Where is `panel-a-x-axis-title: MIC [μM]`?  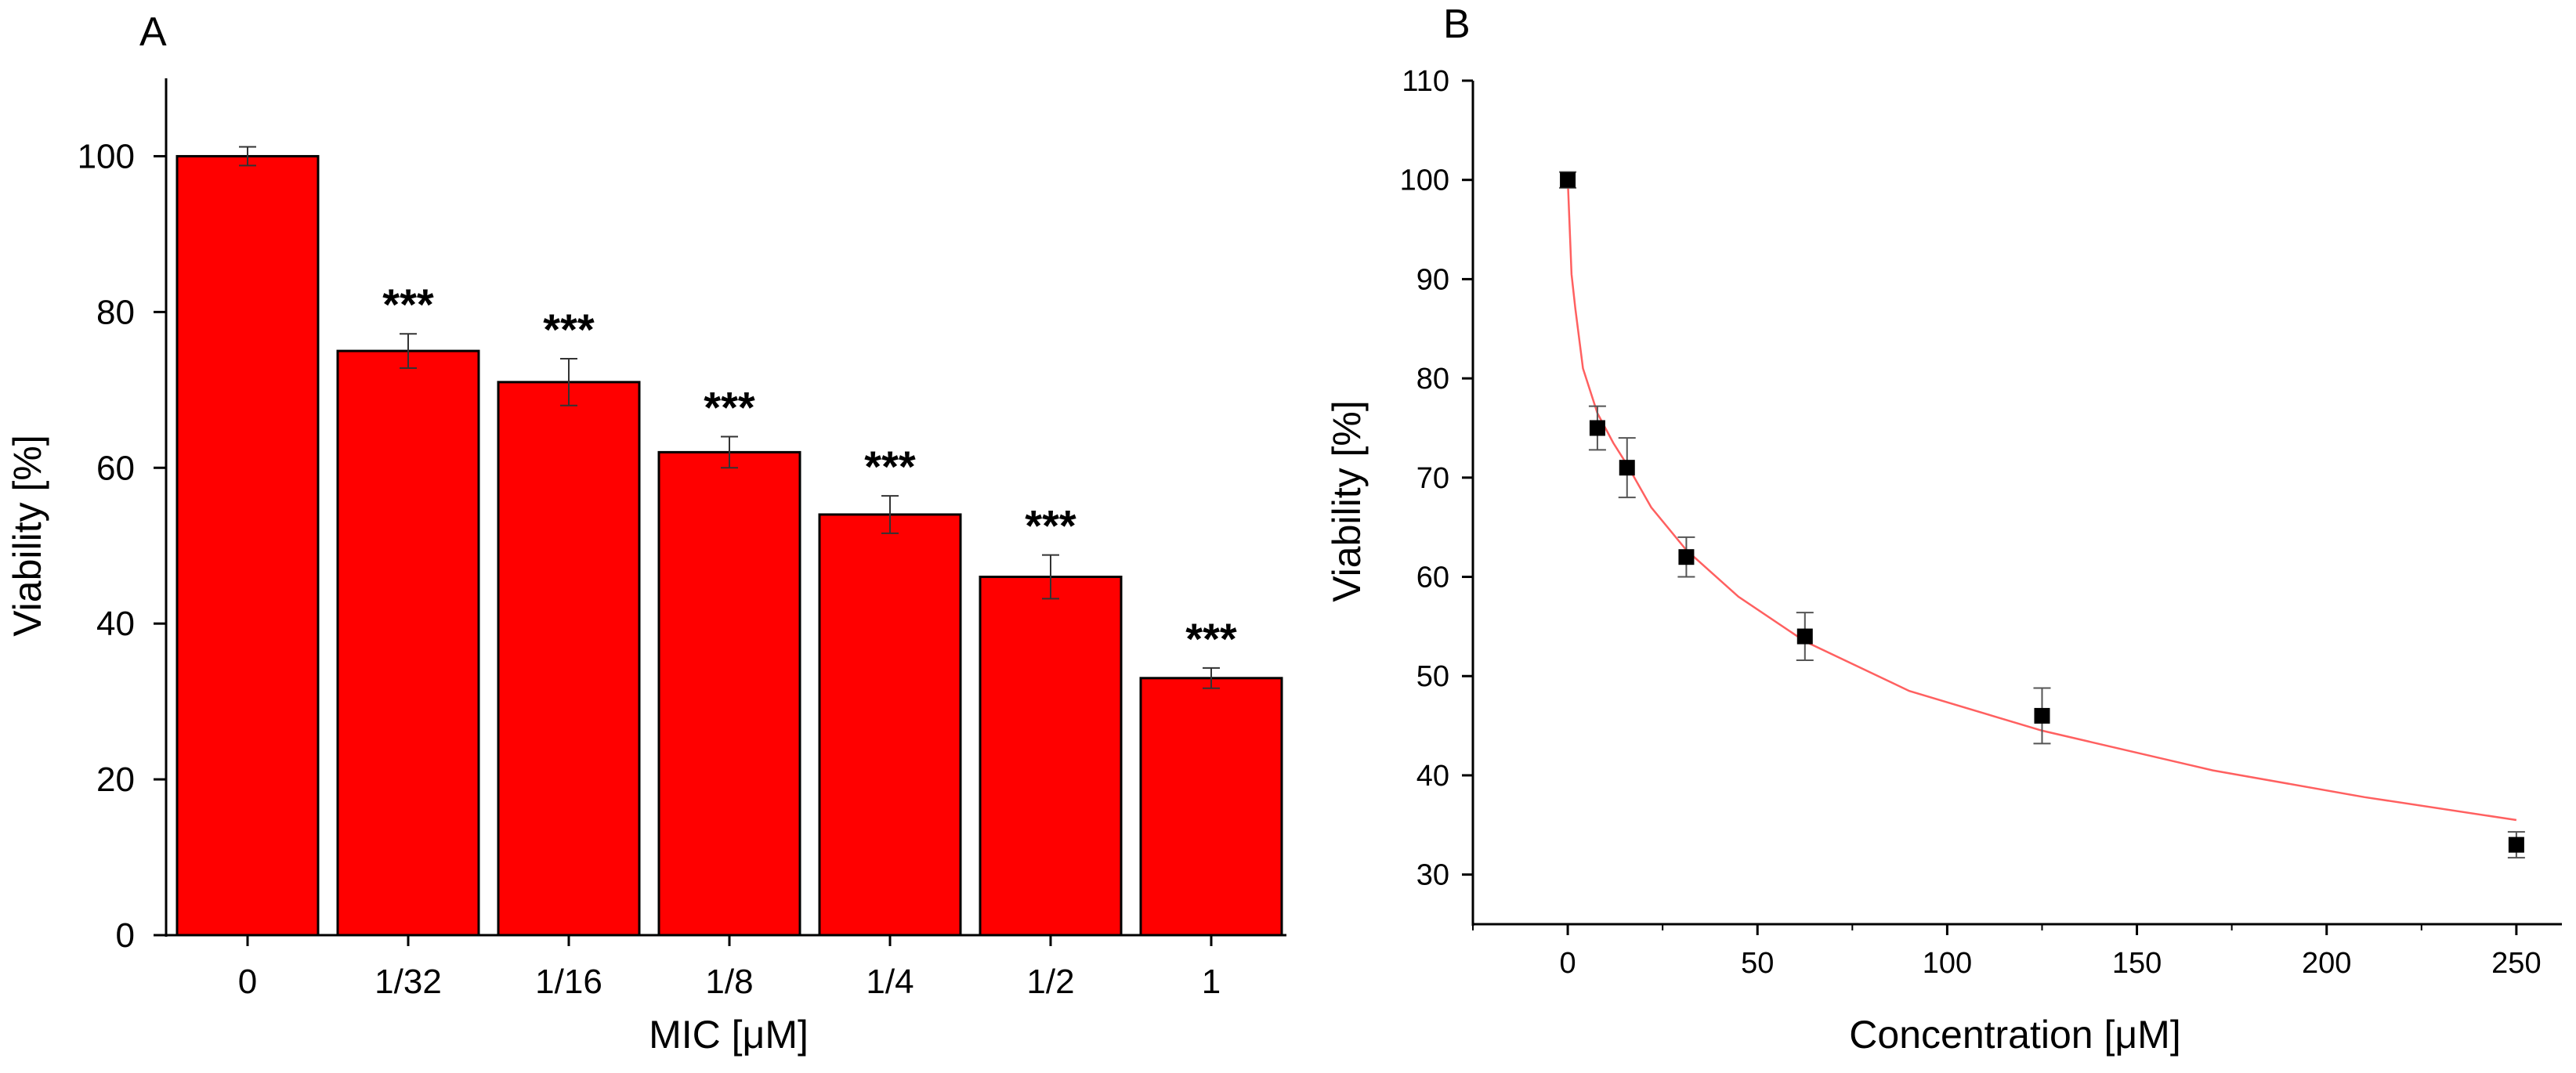
panel-a-x-axis-title: MIC [μM] is located at coordinates (729, 1035).